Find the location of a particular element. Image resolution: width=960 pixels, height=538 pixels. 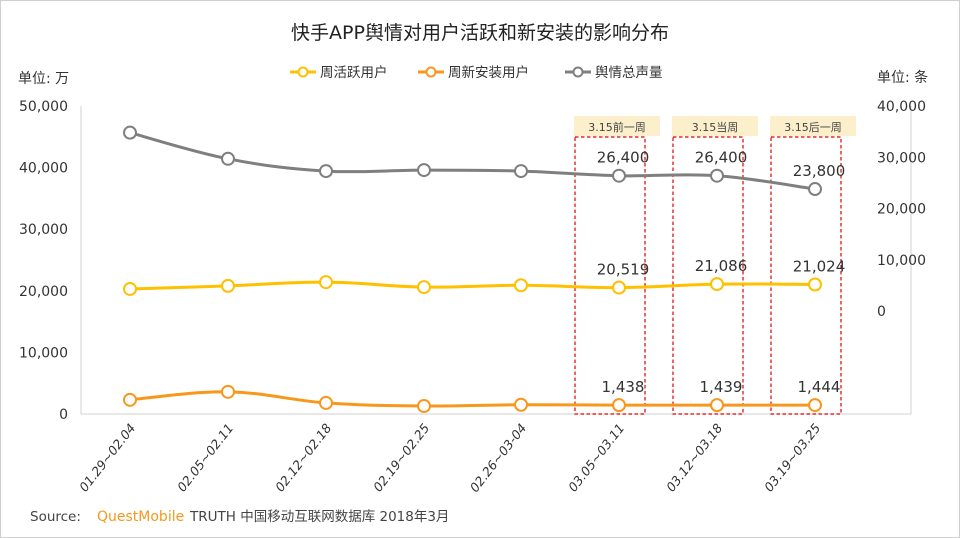

legend-item: 周新安装用户 is located at coordinates (473, 72).